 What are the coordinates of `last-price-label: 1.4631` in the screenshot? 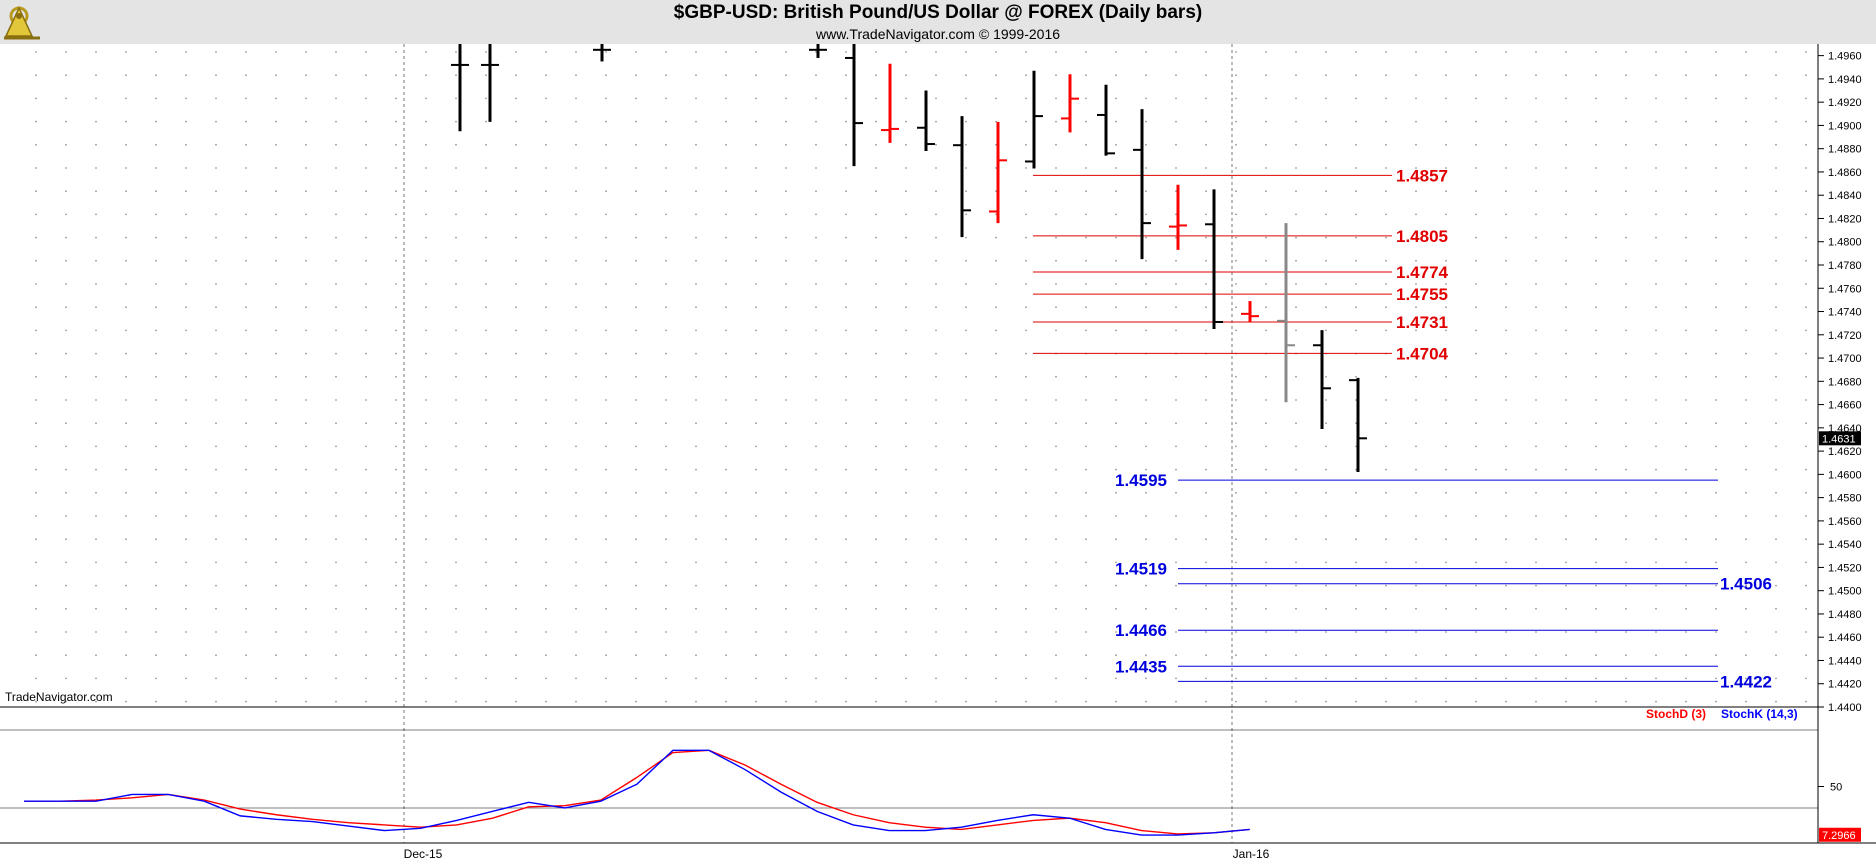 It's located at (1839, 439).